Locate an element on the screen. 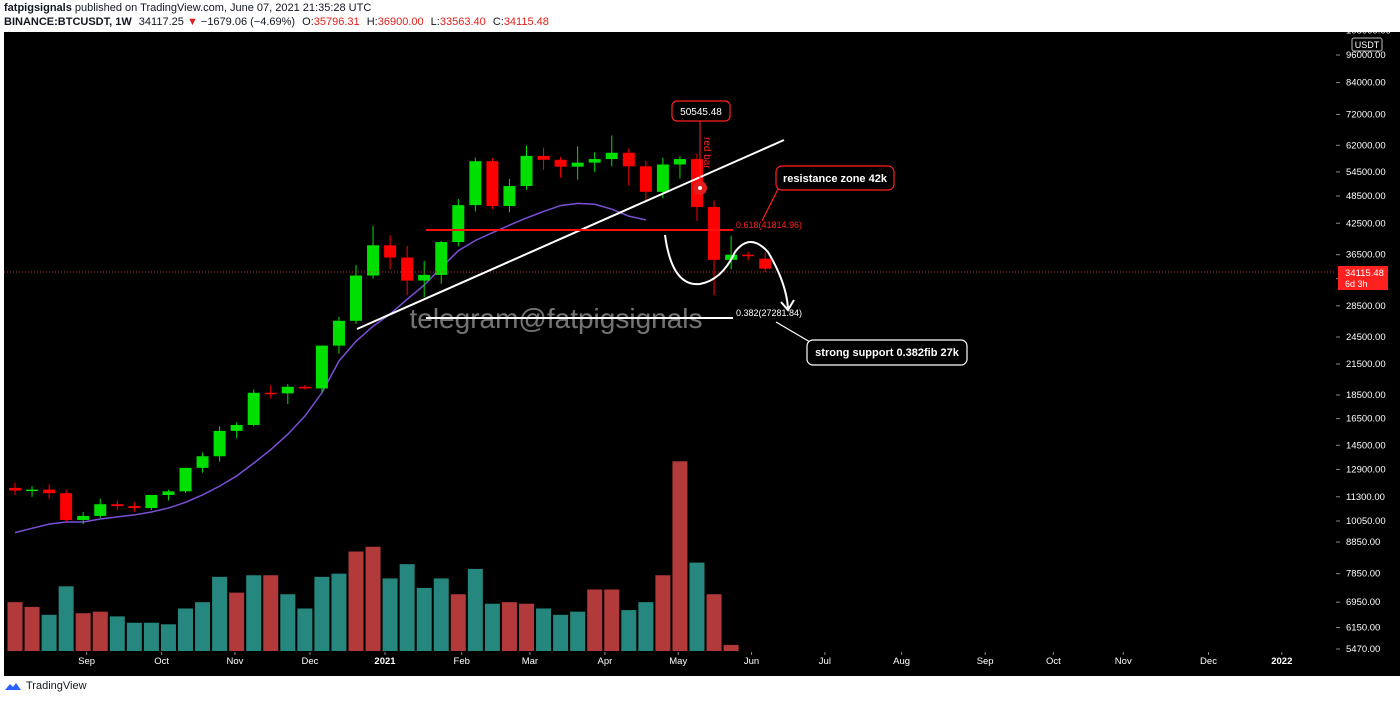 The width and height of the screenshot is (1400, 701). close-label: C: is located at coordinates (498, 22).